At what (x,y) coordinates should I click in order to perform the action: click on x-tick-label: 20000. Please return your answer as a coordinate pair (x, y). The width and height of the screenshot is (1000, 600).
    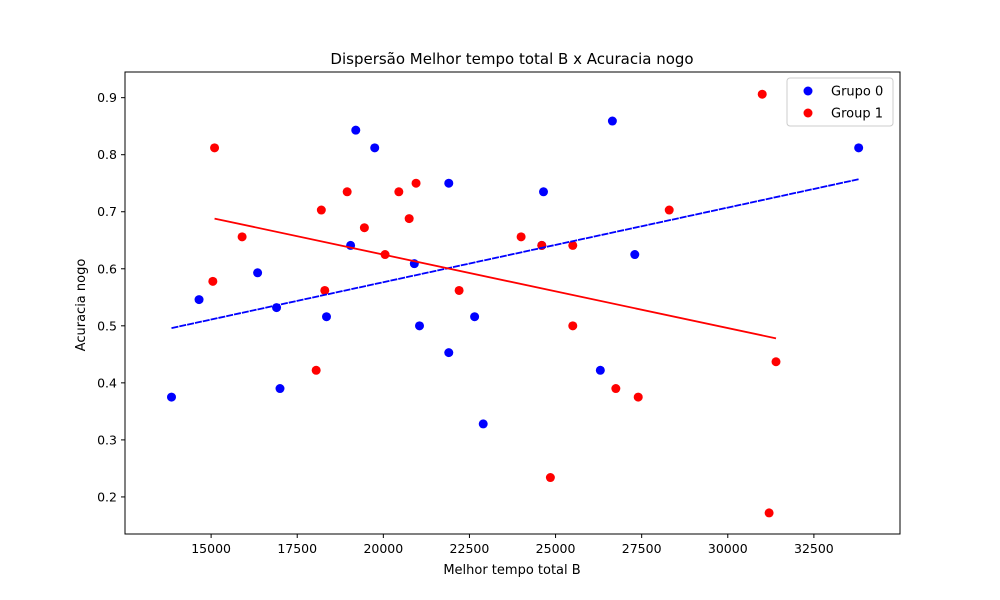
    Looking at the image, I should click on (383, 548).